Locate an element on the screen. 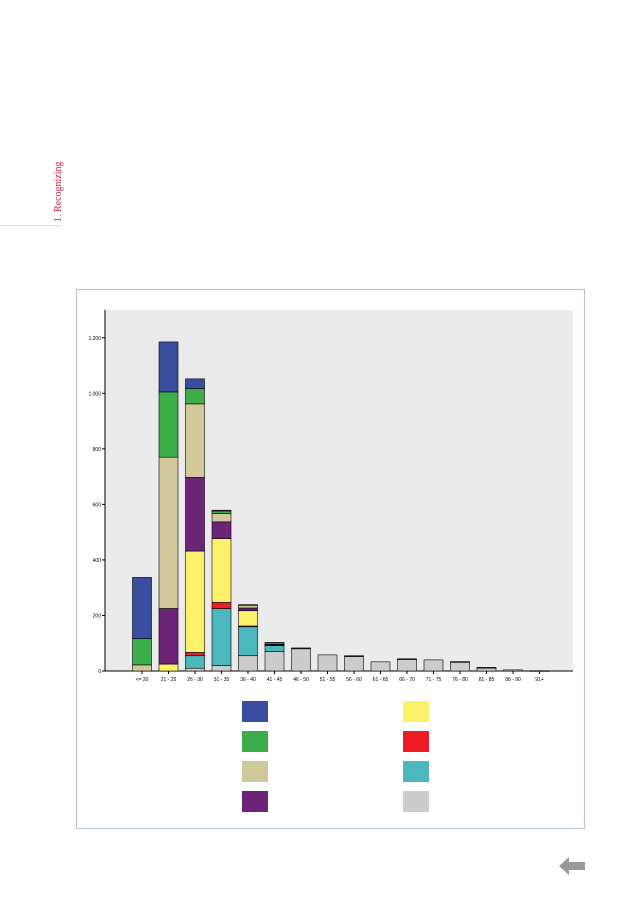 The width and height of the screenshot is (643, 907). x-tick-label: 76 - 80 is located at coordinates (460, 680).